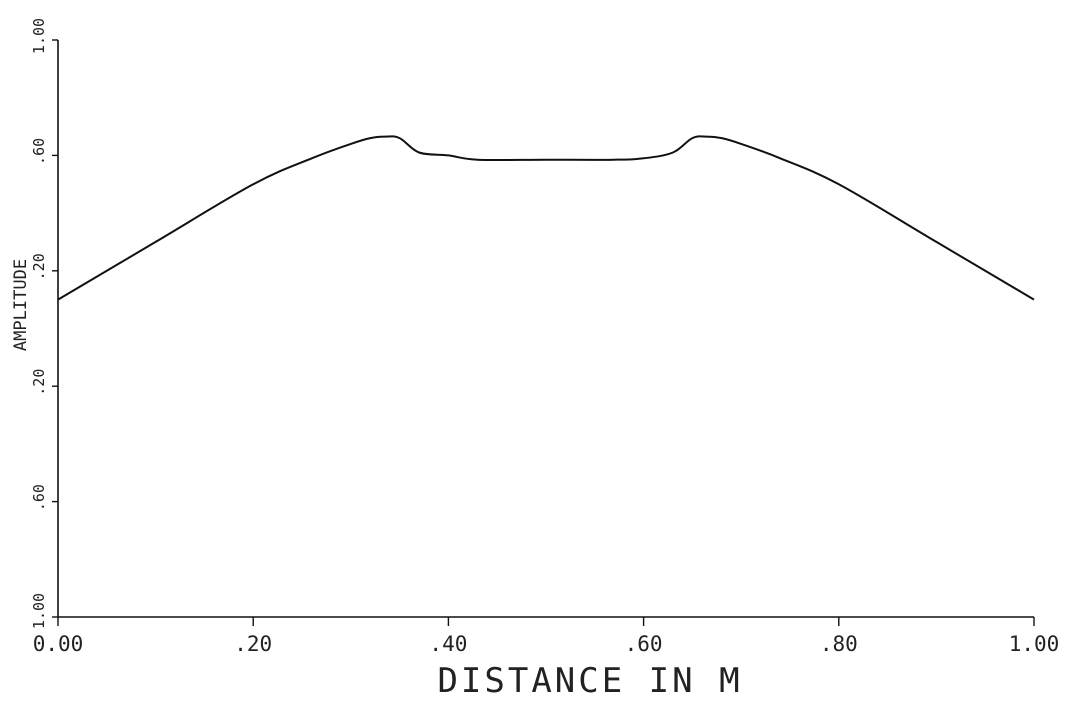  What do you see at coordinates (644, 644) in the screenshot?
I see `x-tick-label: .60` at bounding box center [644, 644].